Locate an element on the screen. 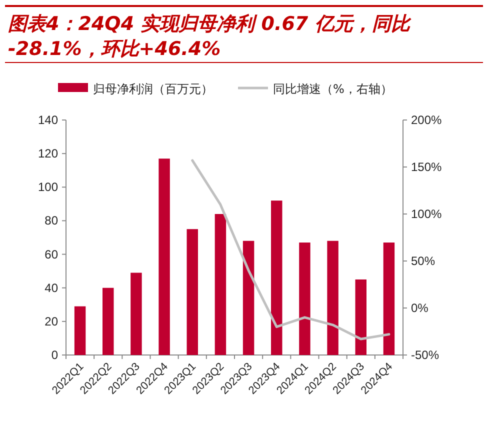 Image resolution: width=488 pixels, height=442 pixels. y2-tick-label: 150% is located at coordinates (426, 167).